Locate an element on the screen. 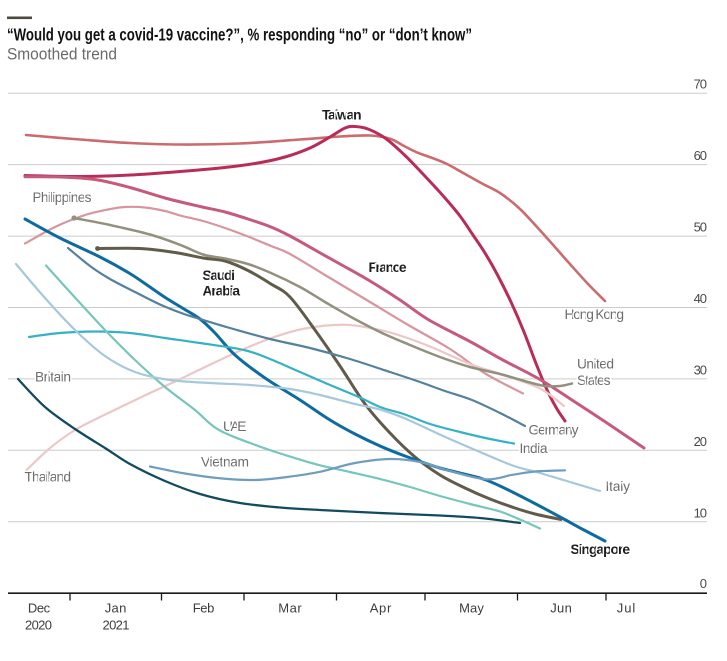 This screenshot has width=727, height=661. svg-text: Philippines is located at coordinates (62, 197).